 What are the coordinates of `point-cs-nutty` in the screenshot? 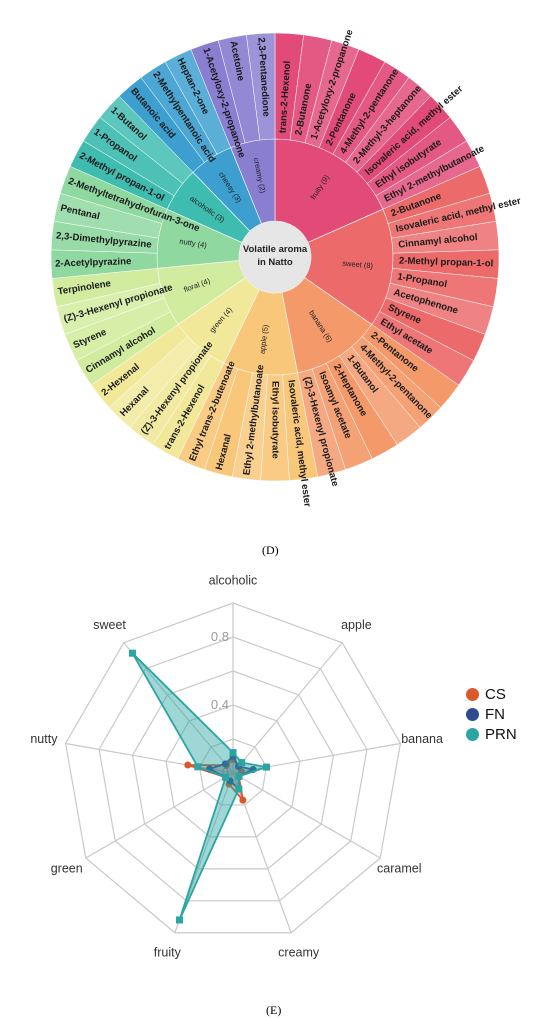 It's located at (188, 765).